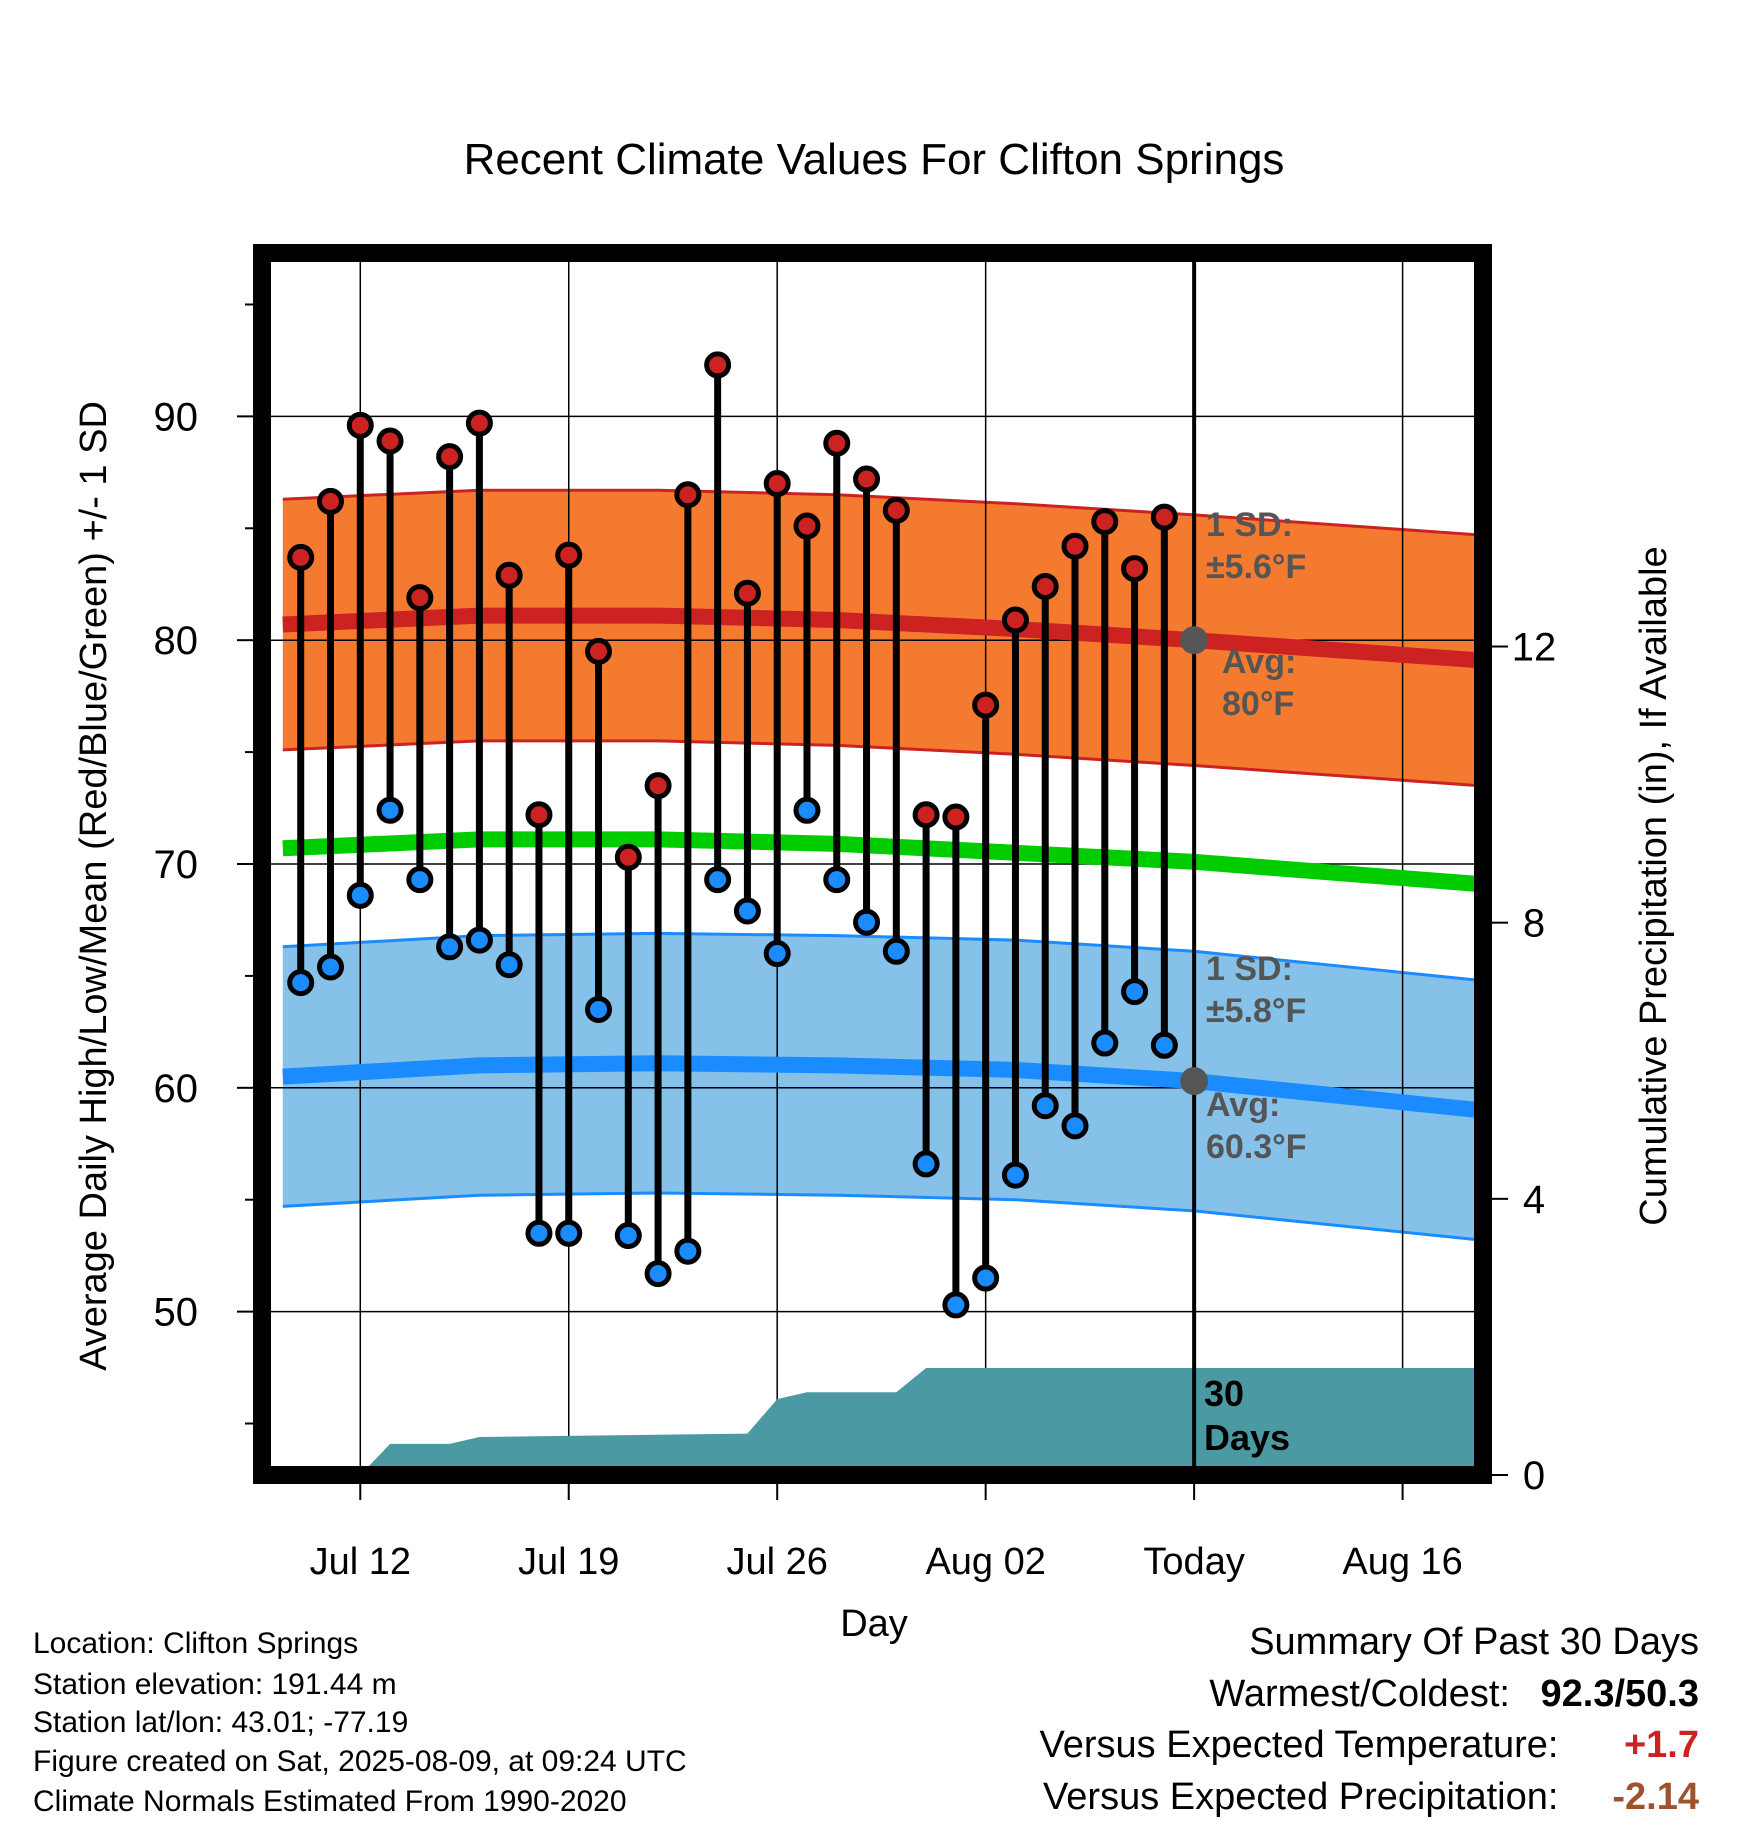 This screenshot has height=1828, width=1748. What do you see at coordinates (176, 865) in the screenshot?
I see `y-tick-label: 70` at bounding box center [176, 865].